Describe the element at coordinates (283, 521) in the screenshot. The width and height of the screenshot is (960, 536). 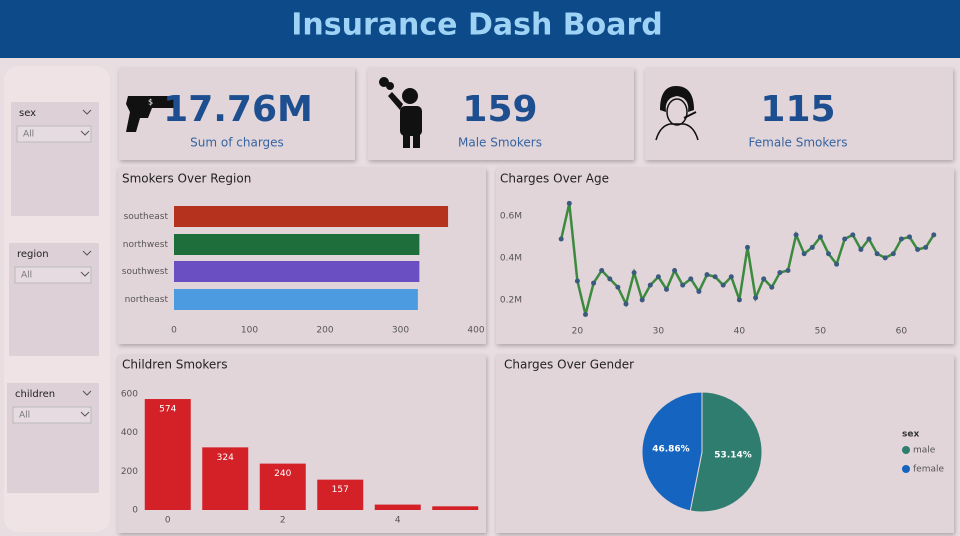
I see `x-tick-label: 2` at that location.